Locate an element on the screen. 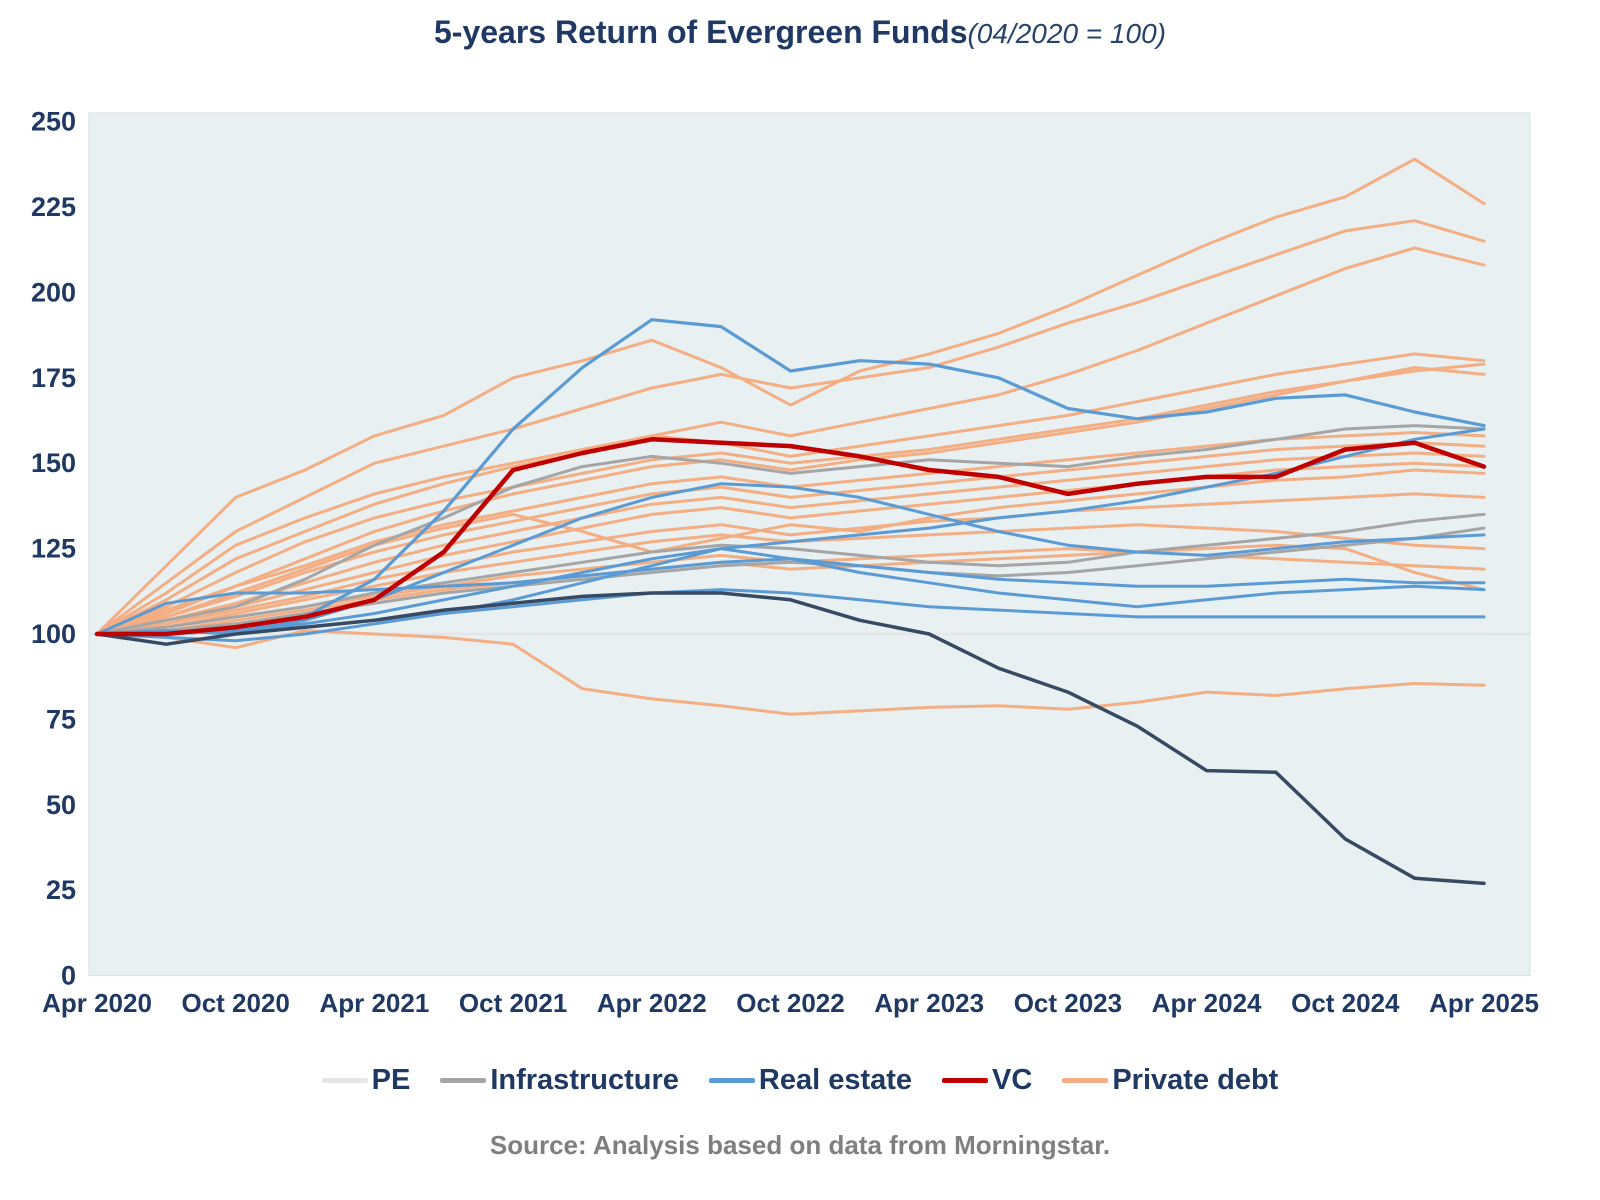  x-tick-label-apr-2020: Apr 2020 is located at coordinates (97, 1003).